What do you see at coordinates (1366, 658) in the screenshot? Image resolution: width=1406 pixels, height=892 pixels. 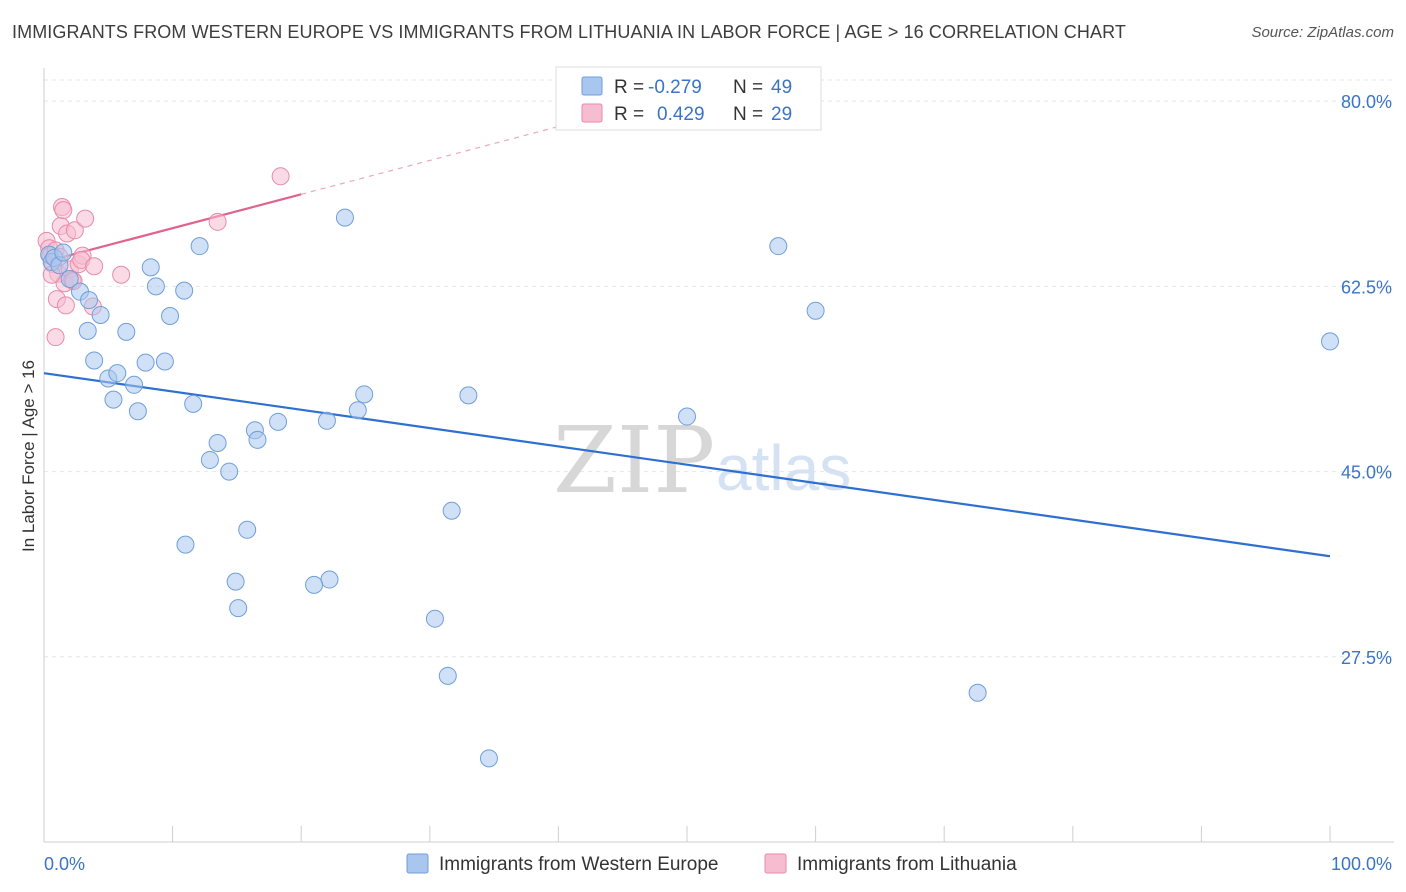 I see `y-tick-label-0: 27.5%` at bounding box center [1366, 658].